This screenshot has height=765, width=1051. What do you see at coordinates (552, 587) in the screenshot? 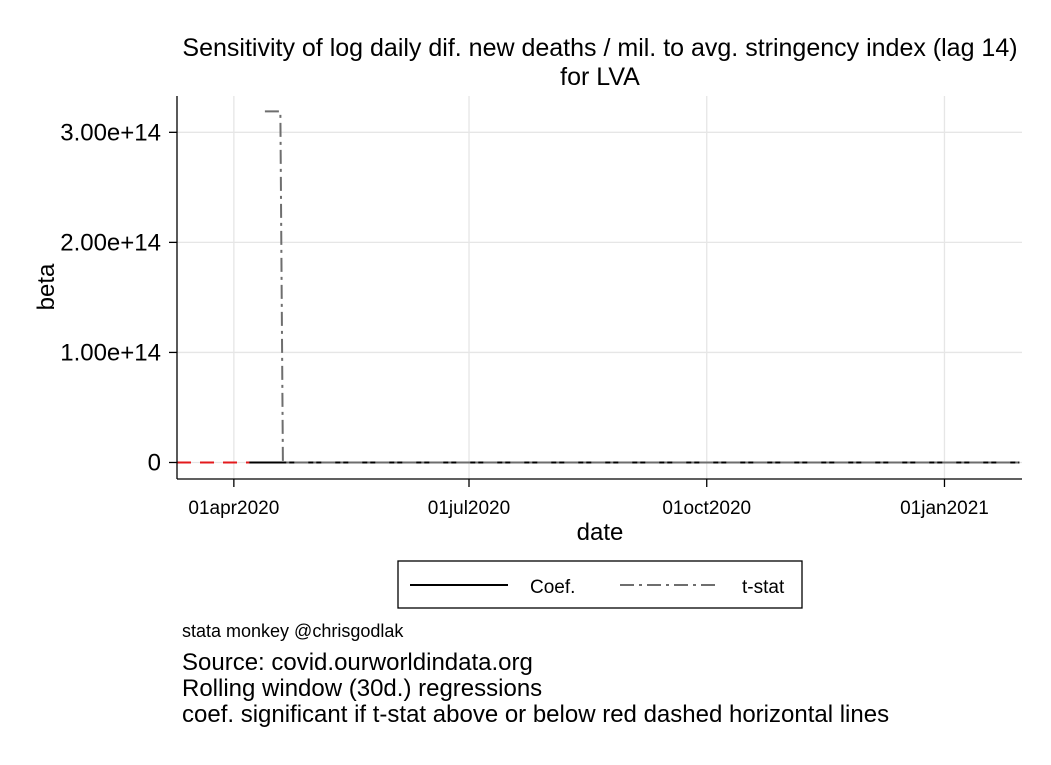
I see `legend-label-coef: Coef.` at bounding box center [552, 587].